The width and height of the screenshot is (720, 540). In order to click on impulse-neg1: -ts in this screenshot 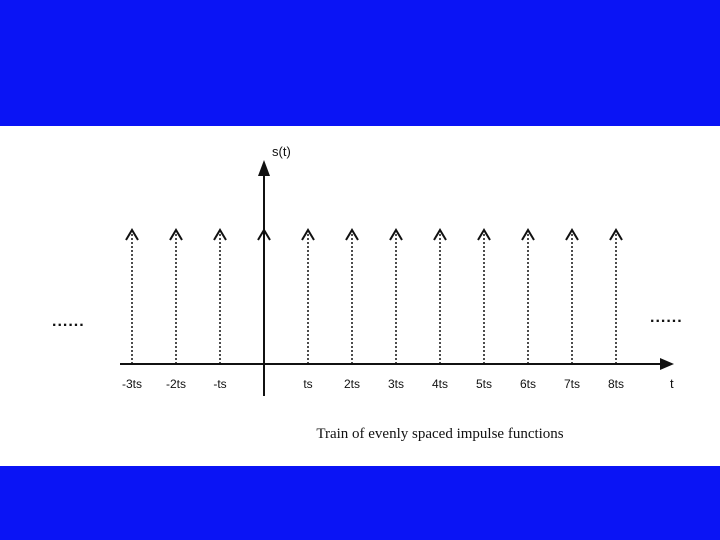, I will do `click(220, 309)`.